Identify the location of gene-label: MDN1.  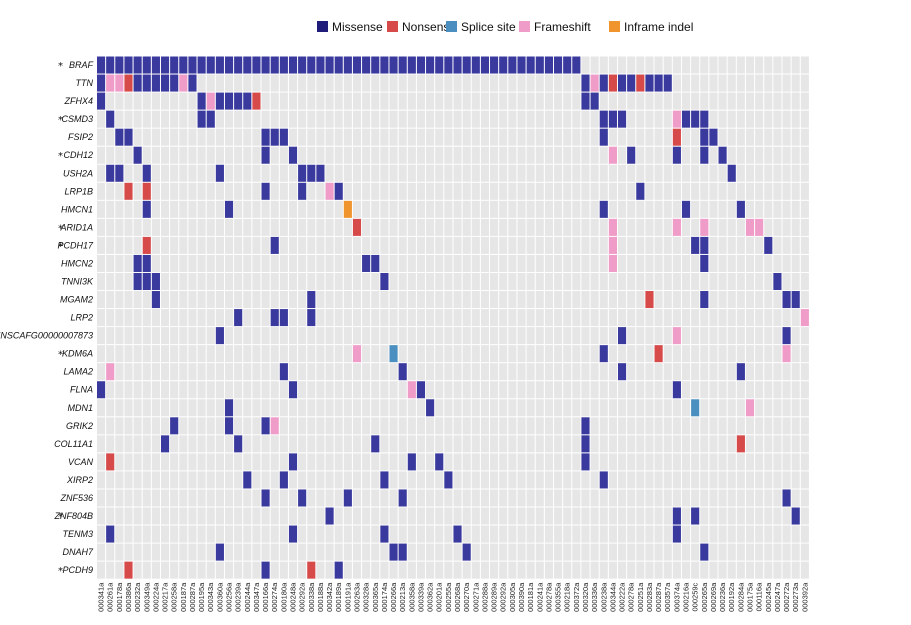
(80, 408).